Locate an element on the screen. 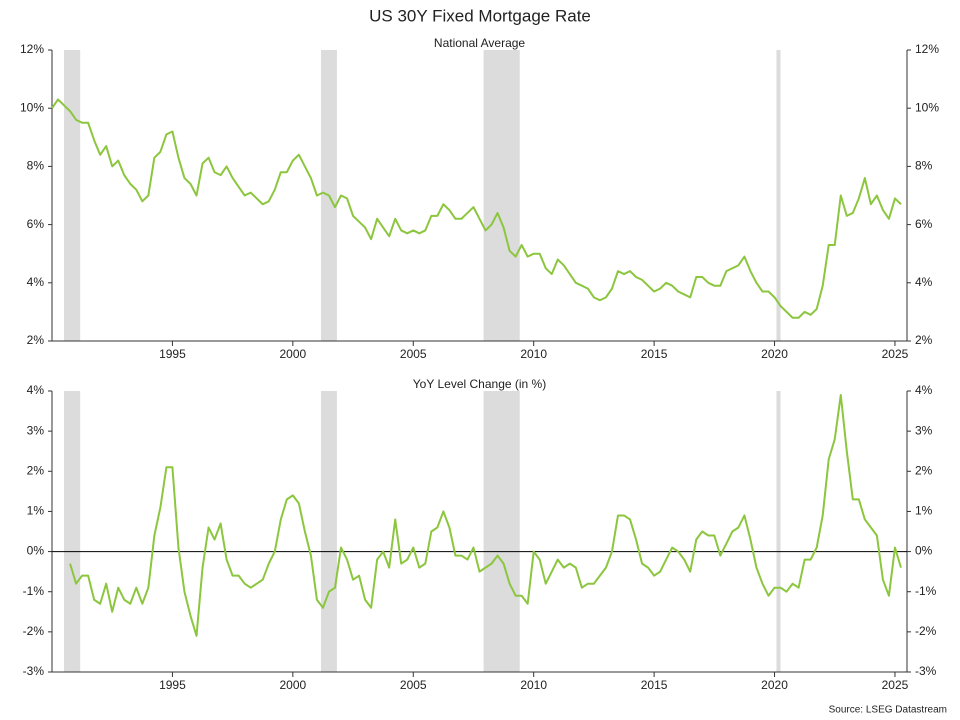  chart-title: US 30Y Fixed Mortgage Rate is located at coordinates (480, 15).